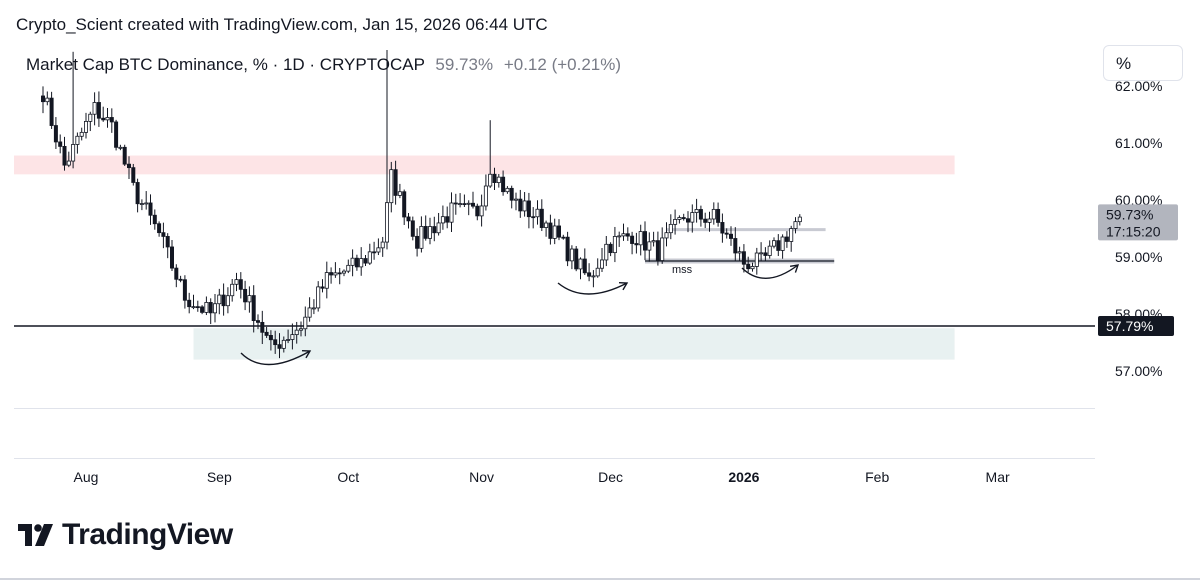 Image resolution: width=1200 pixels, height=582 pixels. What do you see at coordinates (877, 477) in the screenshot?
I see `time-axis-tick: Feb` at bounding box center [877, 477].